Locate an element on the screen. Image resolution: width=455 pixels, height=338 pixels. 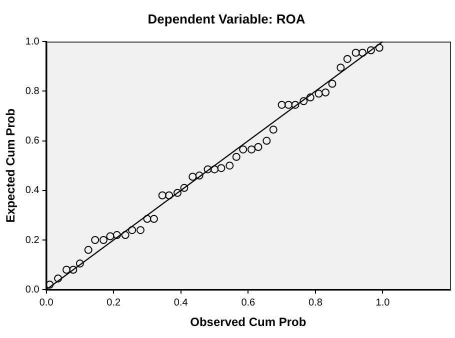
x-tick-label: 0.8 is located at coordinates (315, 302).